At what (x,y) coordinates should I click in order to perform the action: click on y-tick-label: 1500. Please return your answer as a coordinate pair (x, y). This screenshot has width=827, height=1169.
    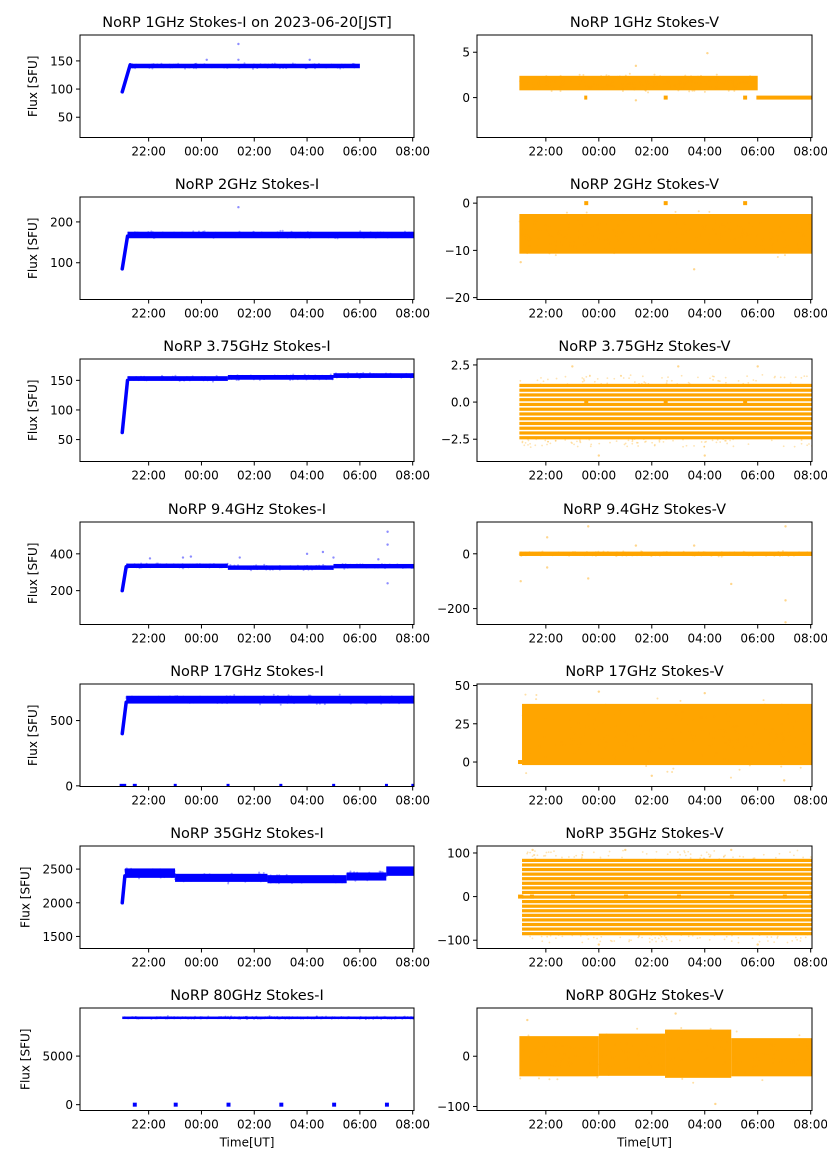
    Looking at the image, I should click on (57, 937).